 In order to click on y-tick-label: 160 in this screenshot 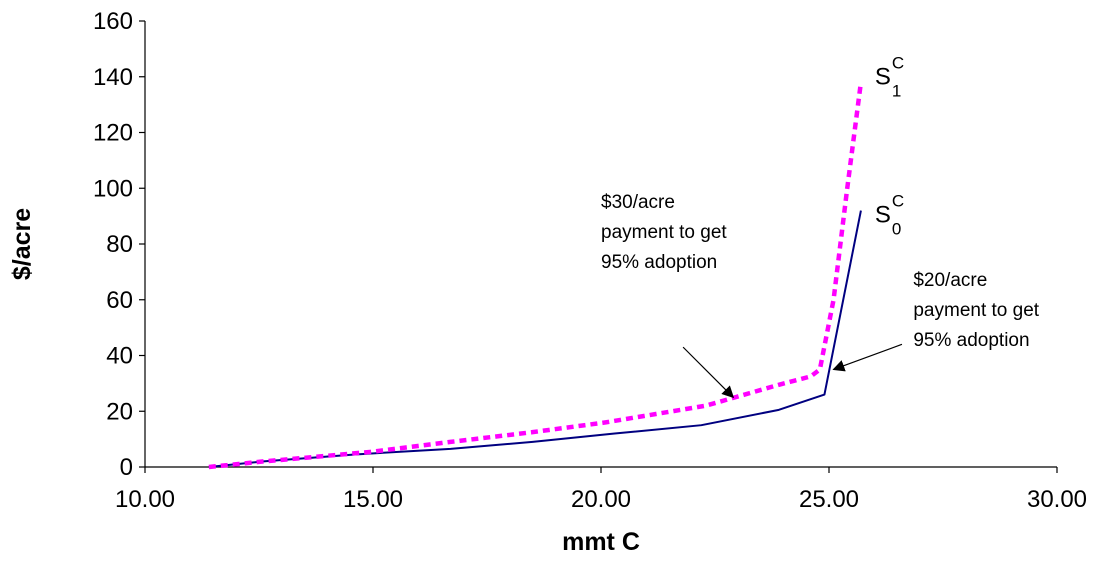, I will do `click(113, 21)`.